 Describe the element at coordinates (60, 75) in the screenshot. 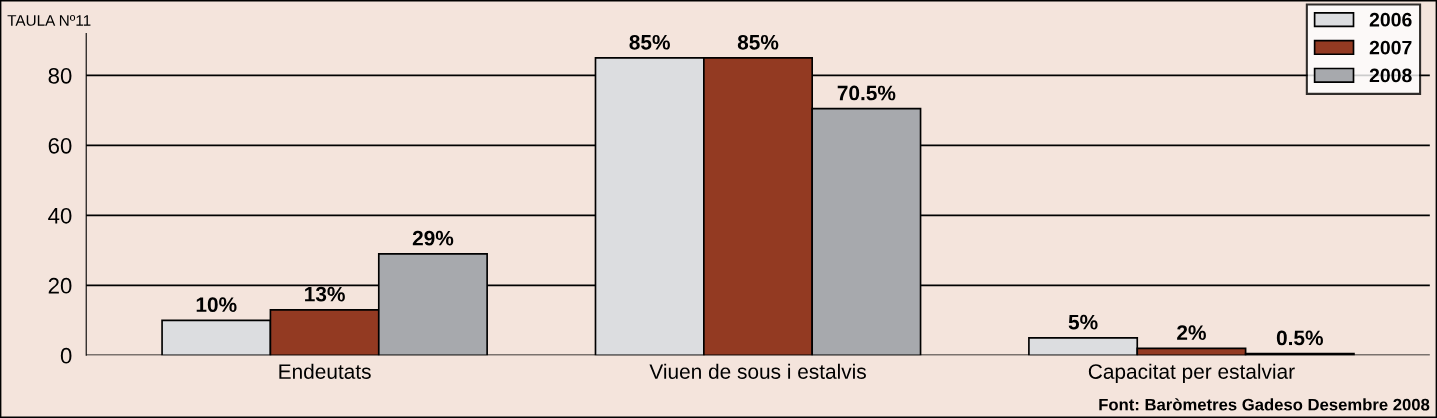

I see `y-tick-label: 80` at that location.